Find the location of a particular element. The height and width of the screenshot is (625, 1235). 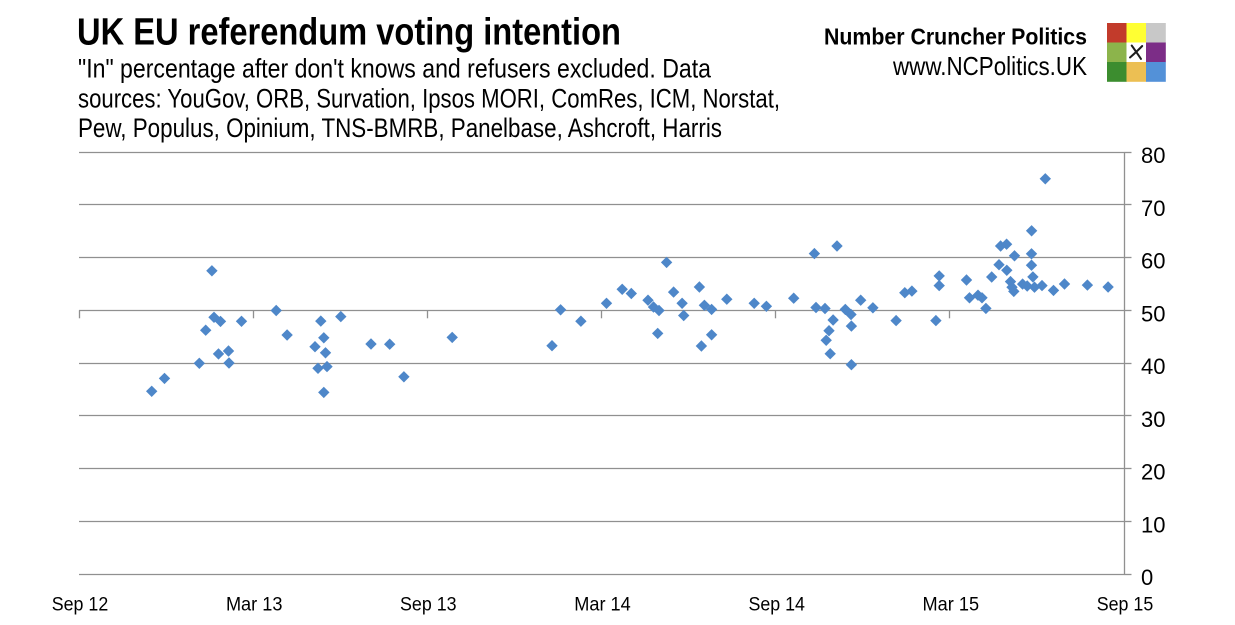

svg-text: Sep 15 is located at coordinates (1125, 605).